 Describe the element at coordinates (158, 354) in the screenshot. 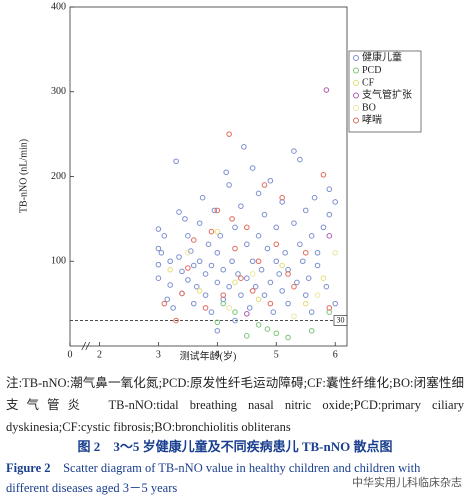

I see `x-tick-label: 3` at that location.